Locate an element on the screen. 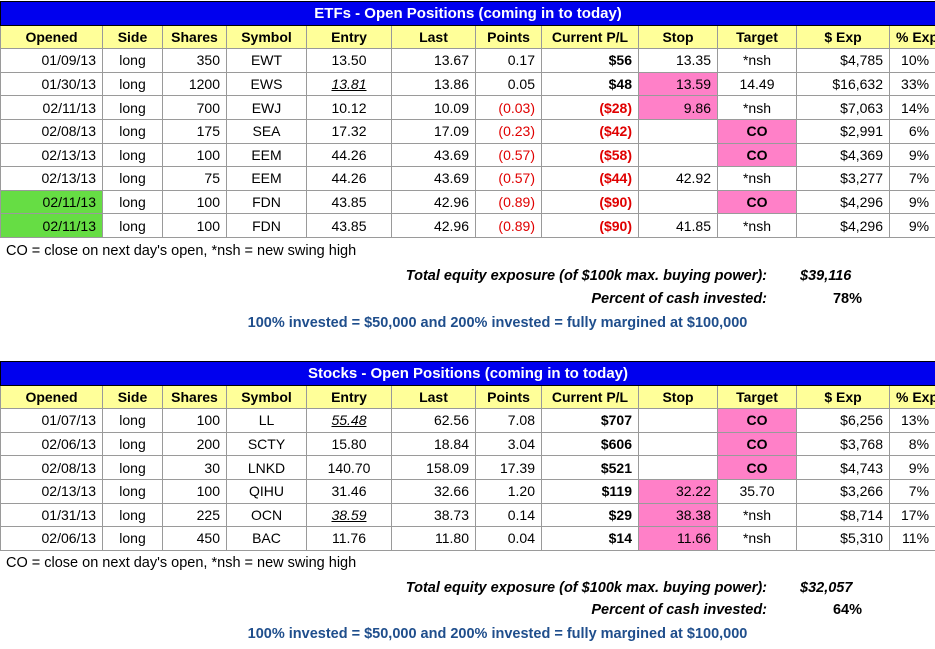  cell-shares: 350 is located at coordinates (194, 60).